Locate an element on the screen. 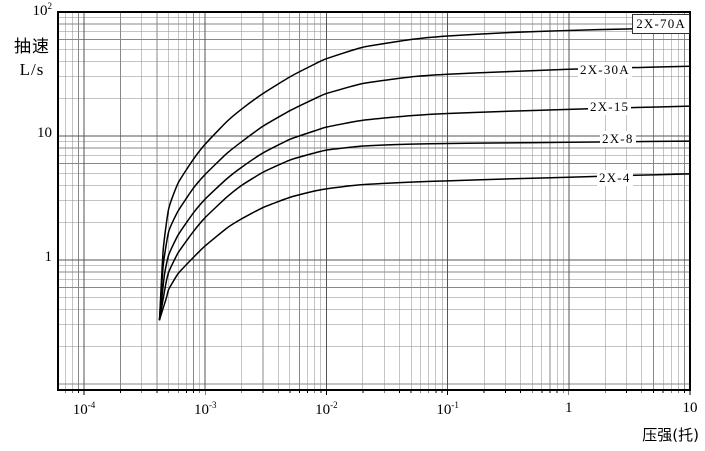 This screenshot has height=451, width=705. x-tick-label-5: 10 is located at coordinates (690, 408).